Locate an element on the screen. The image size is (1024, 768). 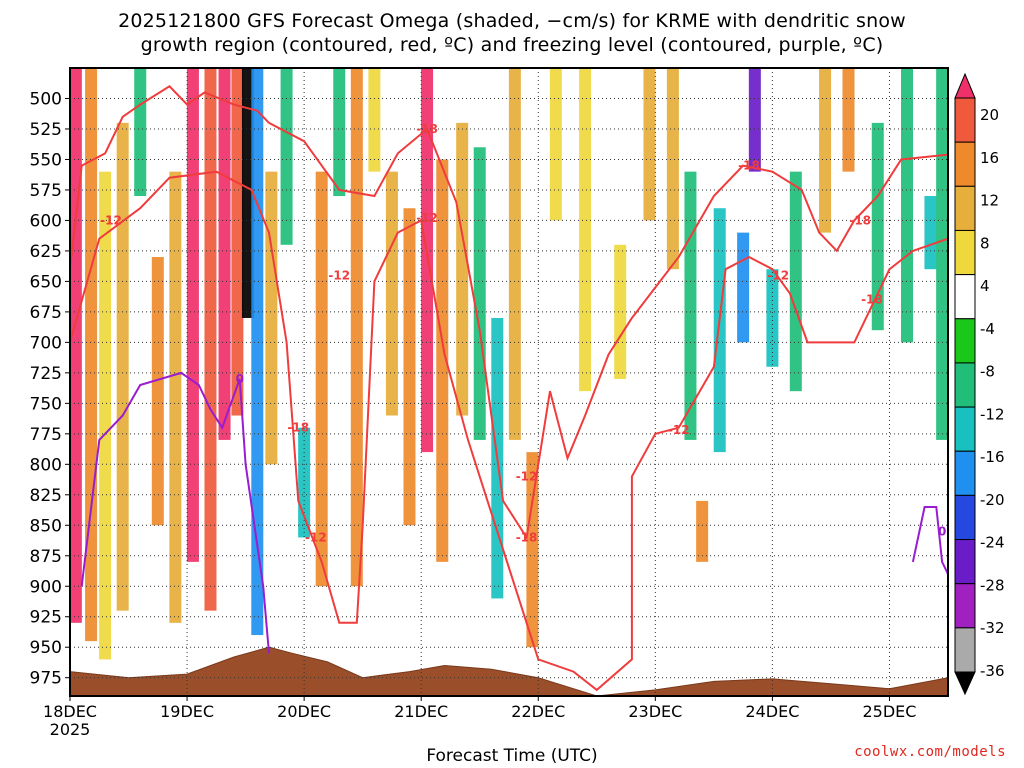
x-tick-label-0: 18DEC is located at coordinates (70, 711).